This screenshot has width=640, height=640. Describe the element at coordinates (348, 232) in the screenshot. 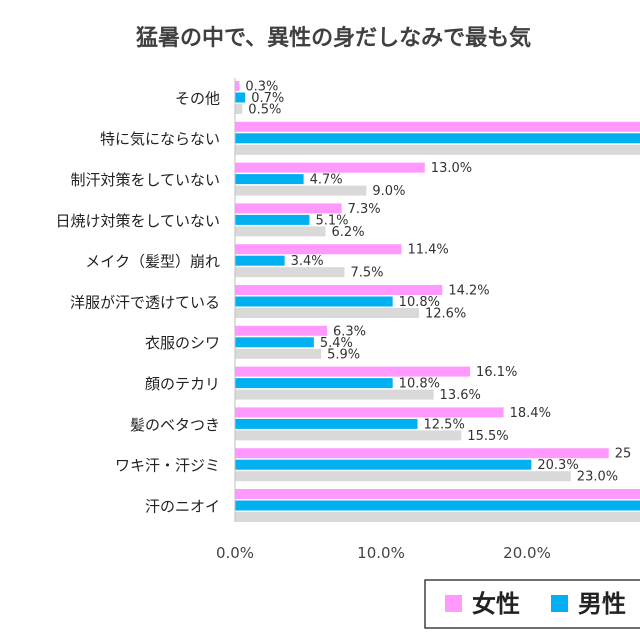

I see `data-label: 6.2%` at that location.